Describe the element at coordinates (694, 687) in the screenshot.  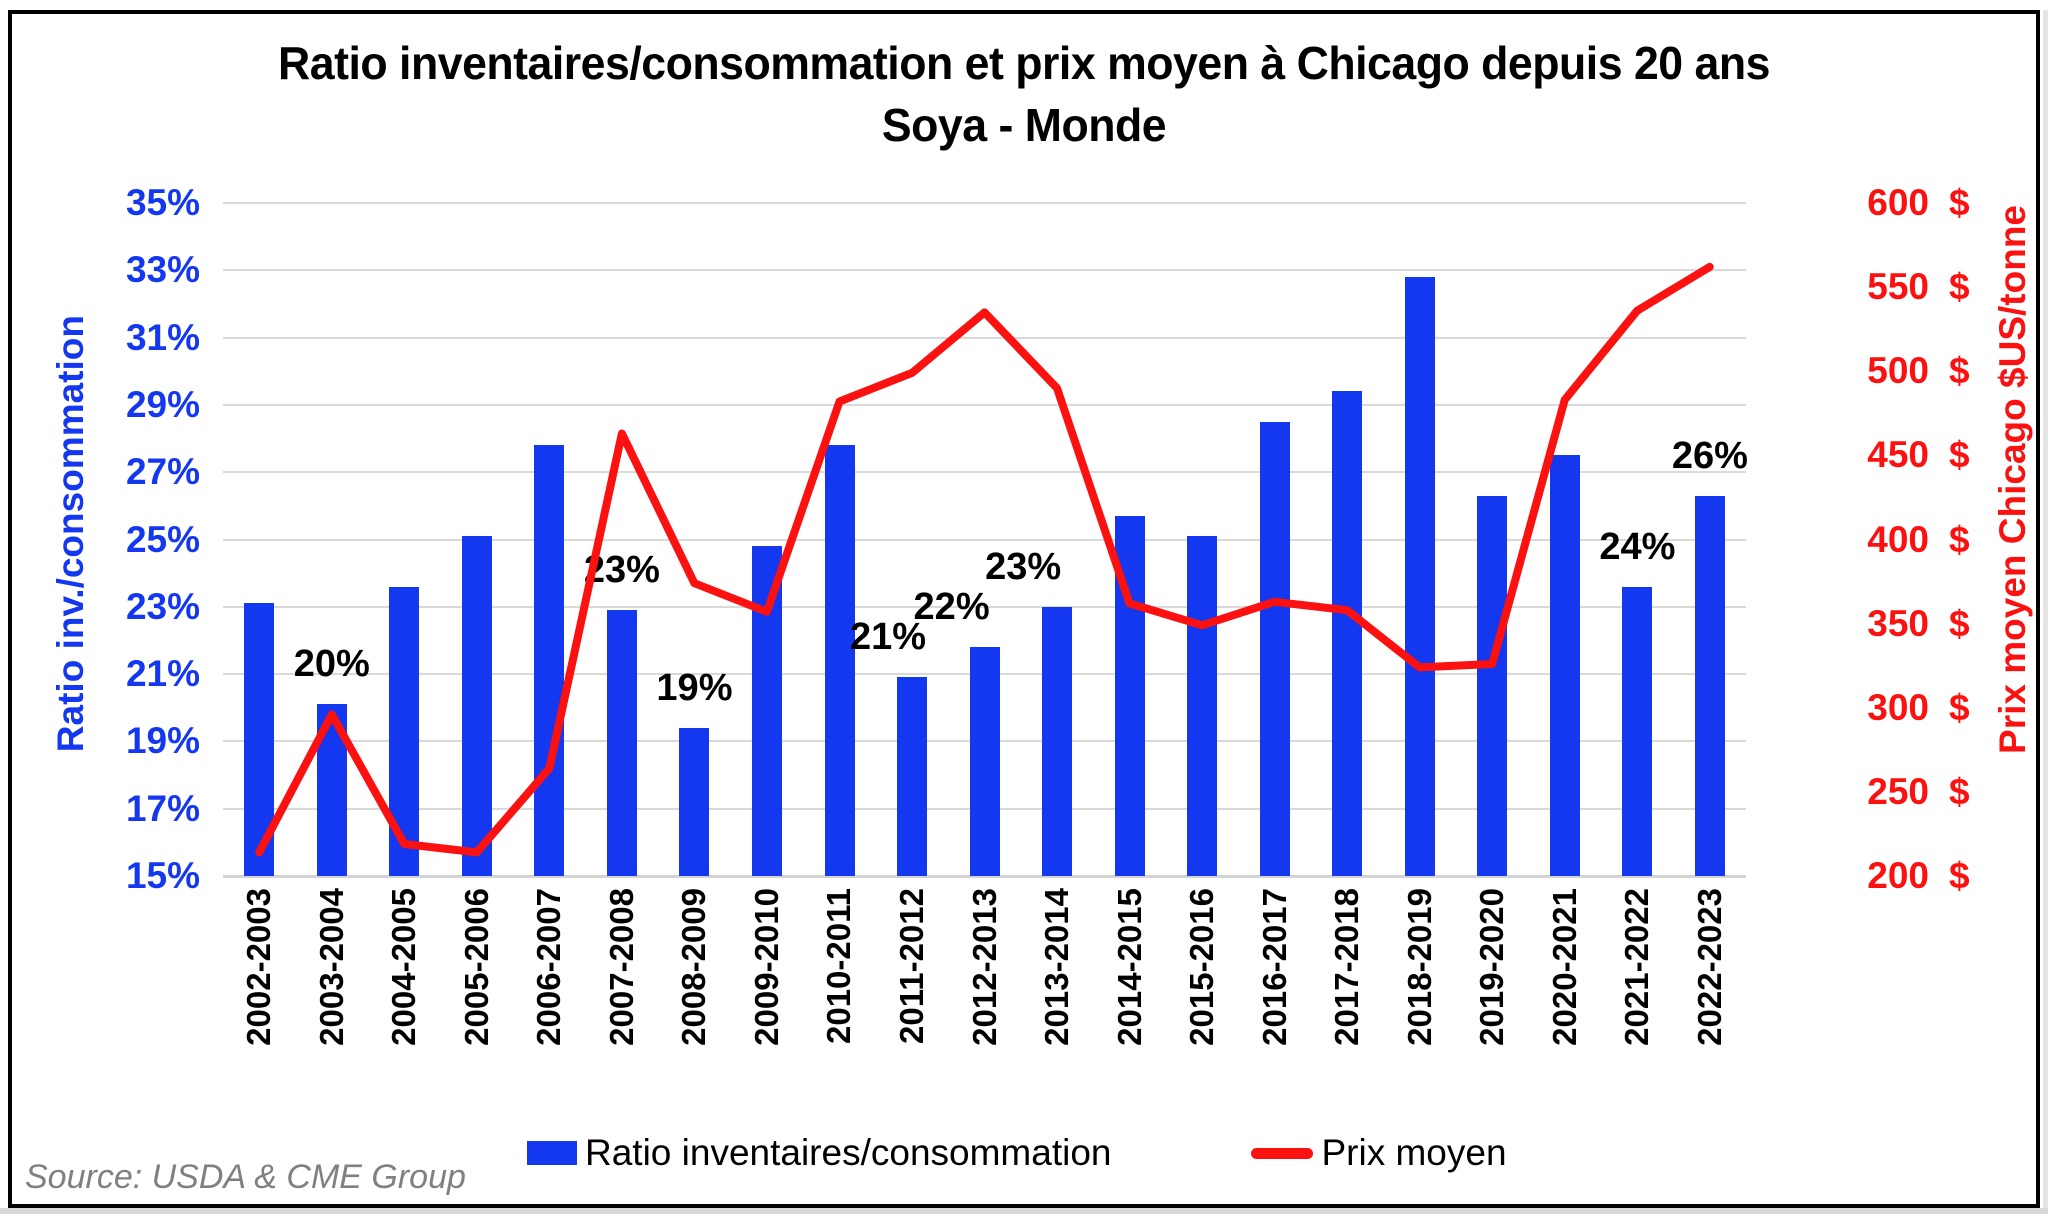
I see `bar-data-label: 19%` at that location.